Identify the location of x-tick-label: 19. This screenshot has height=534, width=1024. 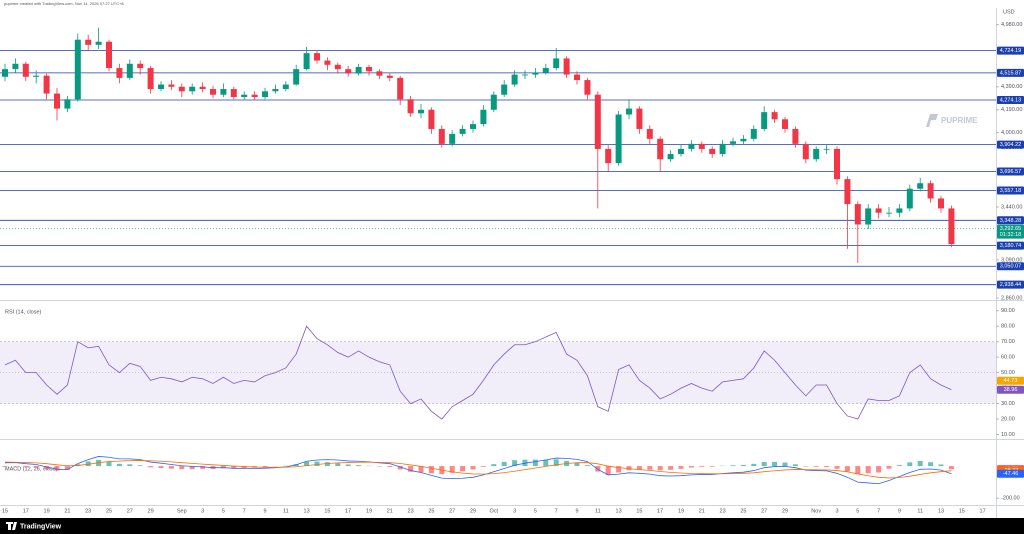
(47, 511).